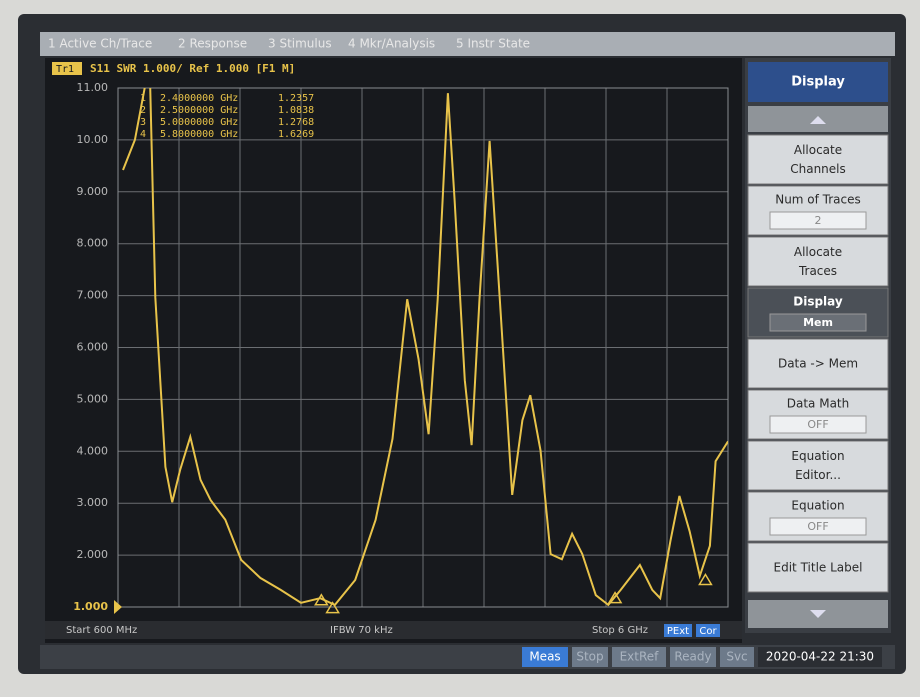  What do you see at coordinates (93, 243) in the screenshot?
I see `y-tick-label: 8.000` at bounding box center [93, 243].